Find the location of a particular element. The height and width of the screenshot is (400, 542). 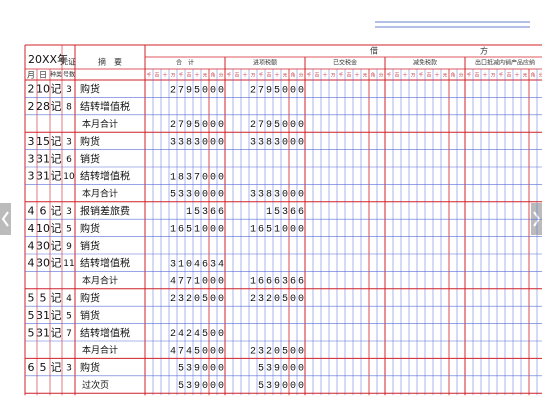

cell-number: 9 is located at coordinates (69, 247).